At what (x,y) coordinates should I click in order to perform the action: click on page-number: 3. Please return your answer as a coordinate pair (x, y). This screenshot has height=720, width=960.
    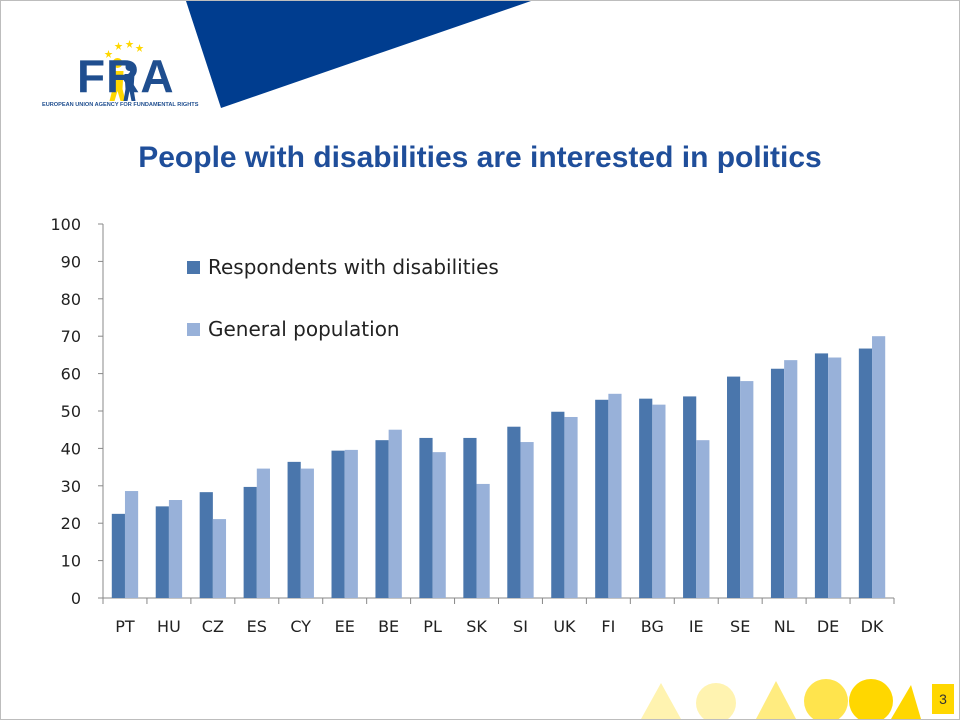
    Looking at the image, I should click on (943, 699).